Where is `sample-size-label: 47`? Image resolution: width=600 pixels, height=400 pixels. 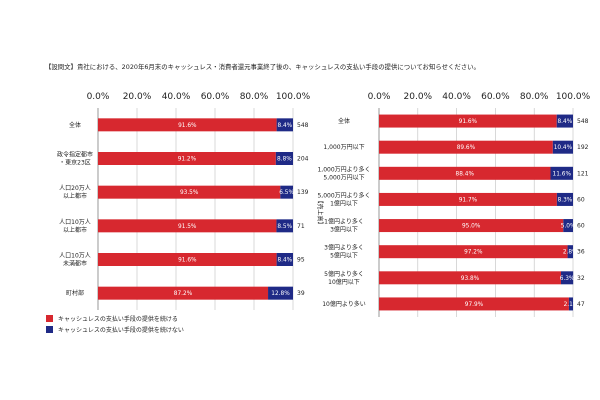 sample-size-label: 47 is located at coordinates (581, 304).